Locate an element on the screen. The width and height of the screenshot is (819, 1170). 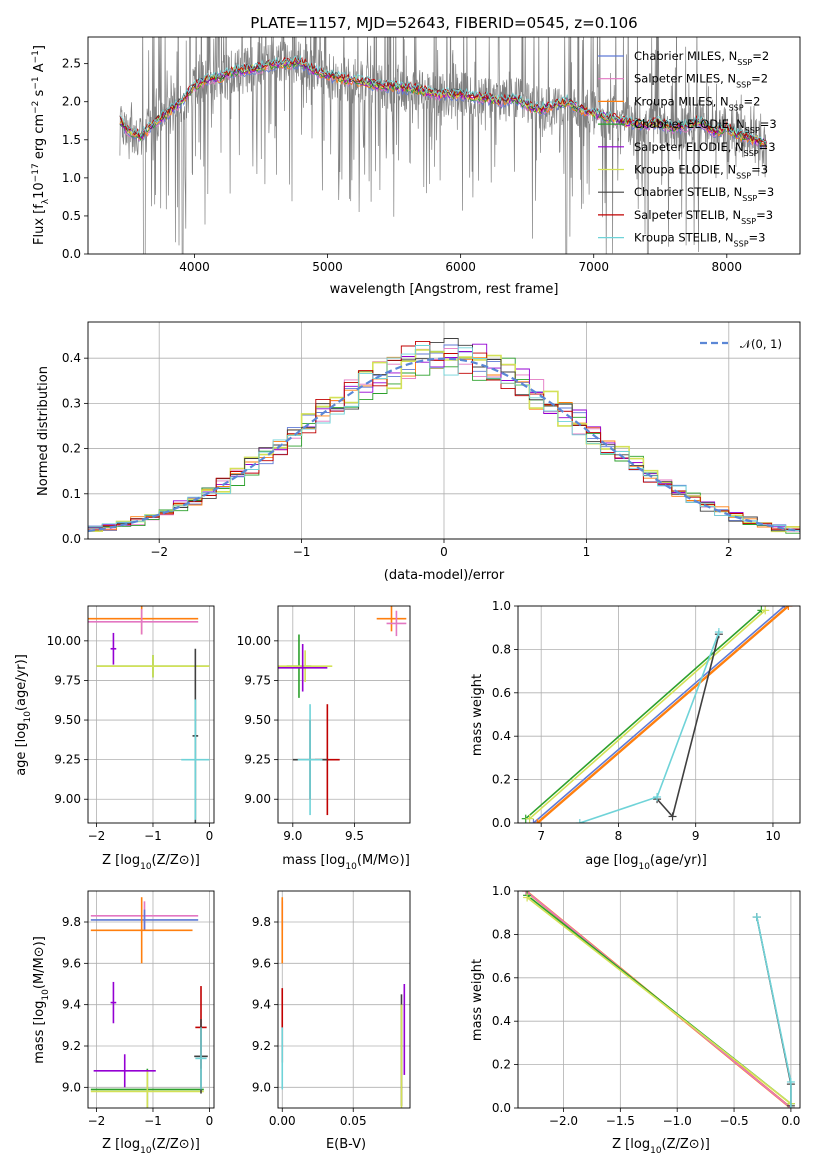
y-tick-label: 0.8 is located at coordinates (501, 649).